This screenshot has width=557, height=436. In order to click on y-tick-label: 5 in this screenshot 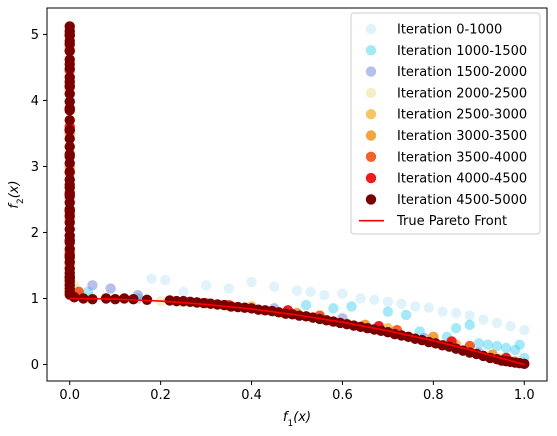, I will do `click(35, 35)`.